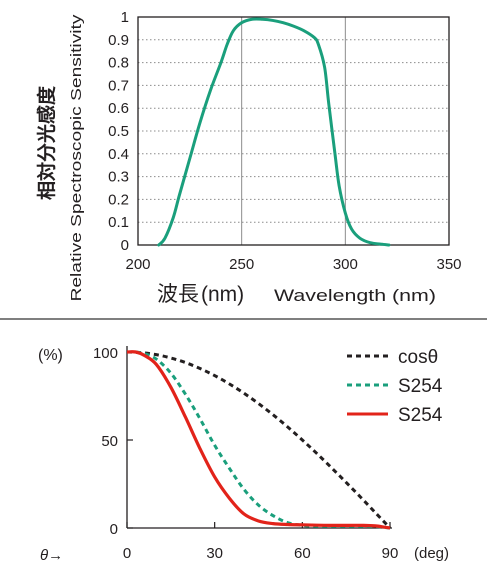 The height and width of the screenshot is (570, 487). I want to click on legend-label: cosθ, so click(418, 357).